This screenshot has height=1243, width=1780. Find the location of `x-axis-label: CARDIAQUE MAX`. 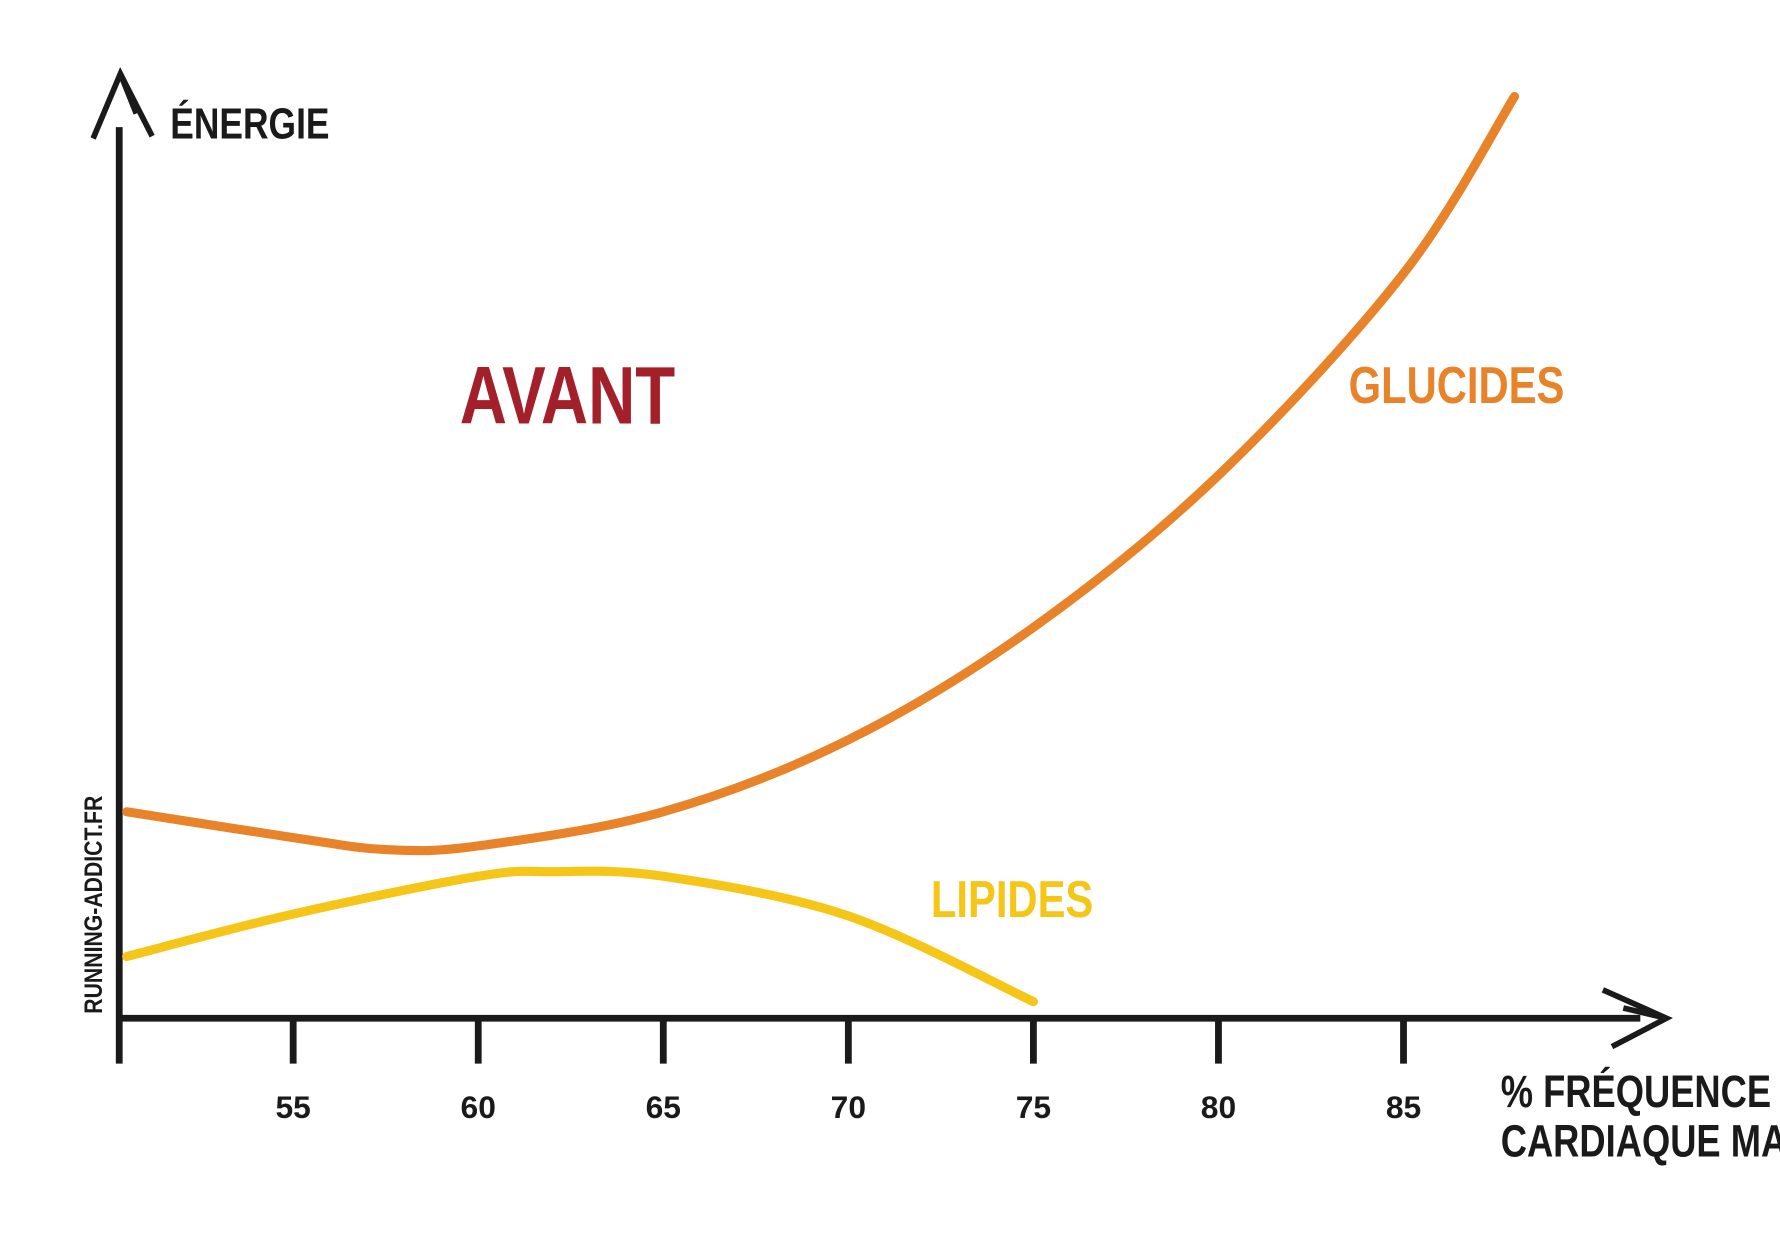

x-axis-label: CARDIAQUE MAX is located at coordinates (1640, 1141).